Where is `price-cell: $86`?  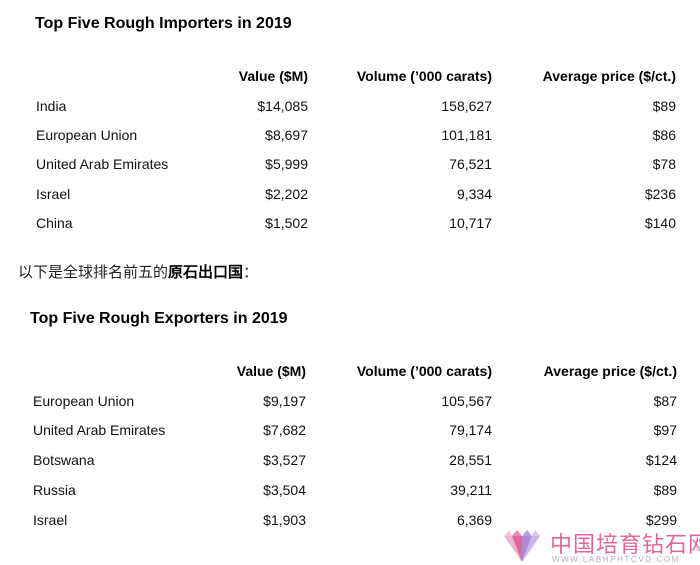 price-cell: $86 is located at coordinates (664, 135).